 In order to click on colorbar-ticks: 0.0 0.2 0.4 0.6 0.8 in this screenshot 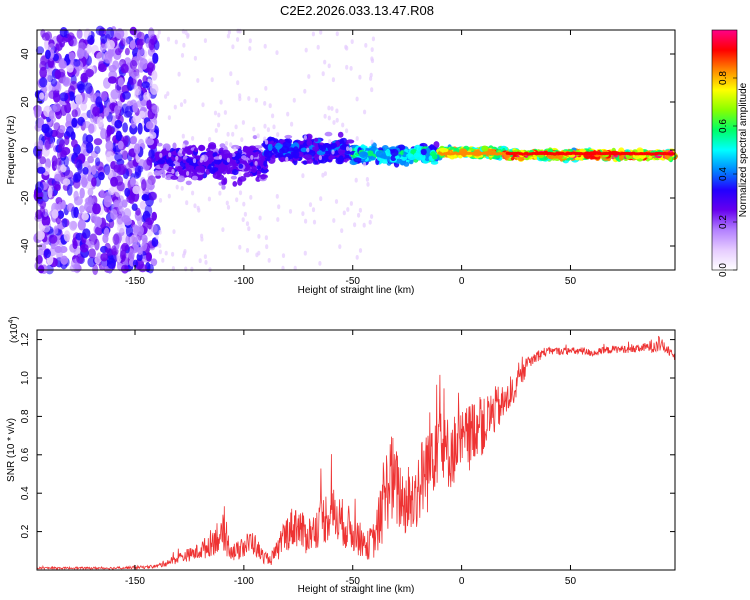, I will do `click(727, 174)`.